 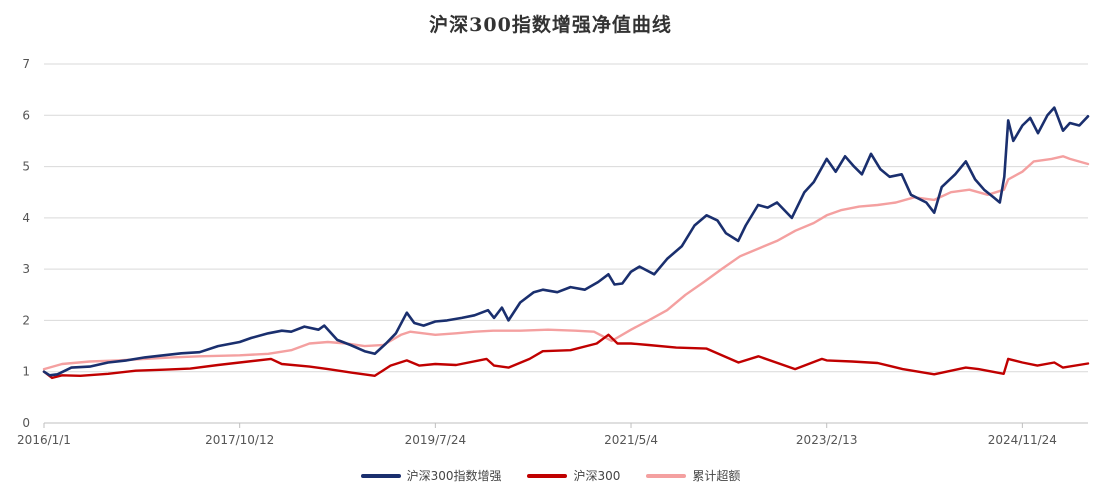 I want to click on y-tick-label: 1, so click(x=26, y=372).